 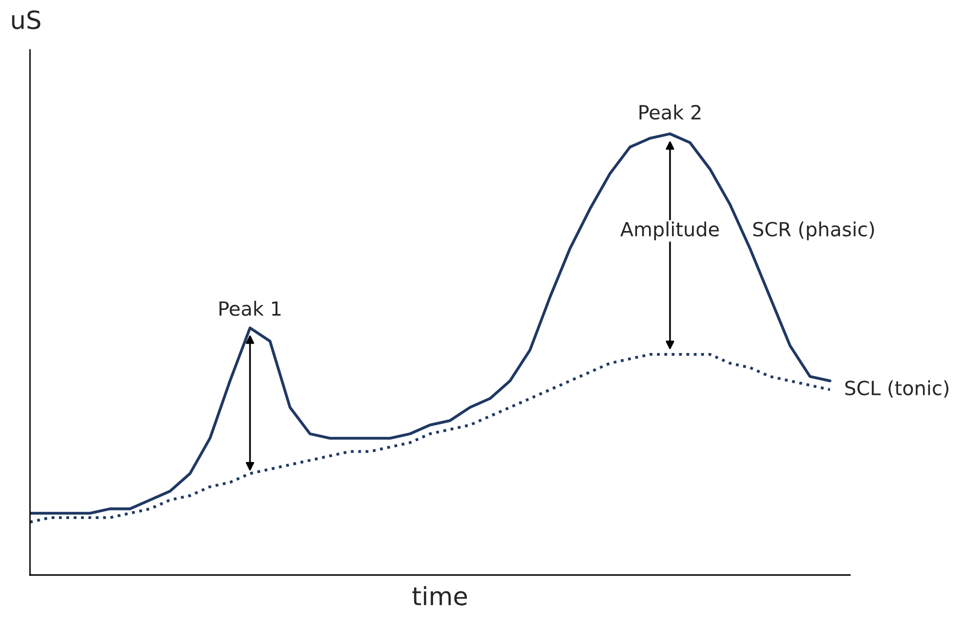 I want to click on series-label: SCR (phasic), so click(x=813, y=230).